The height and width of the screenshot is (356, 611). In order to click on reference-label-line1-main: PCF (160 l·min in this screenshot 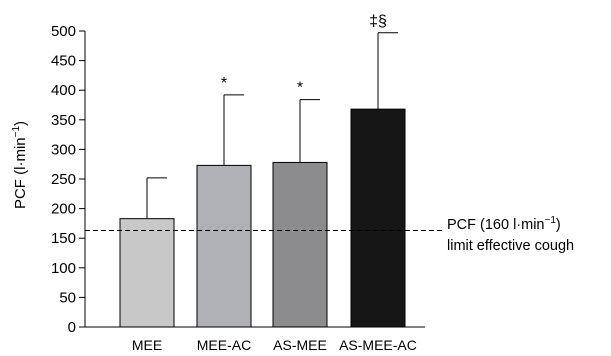, I will do `click(496, 225)`.